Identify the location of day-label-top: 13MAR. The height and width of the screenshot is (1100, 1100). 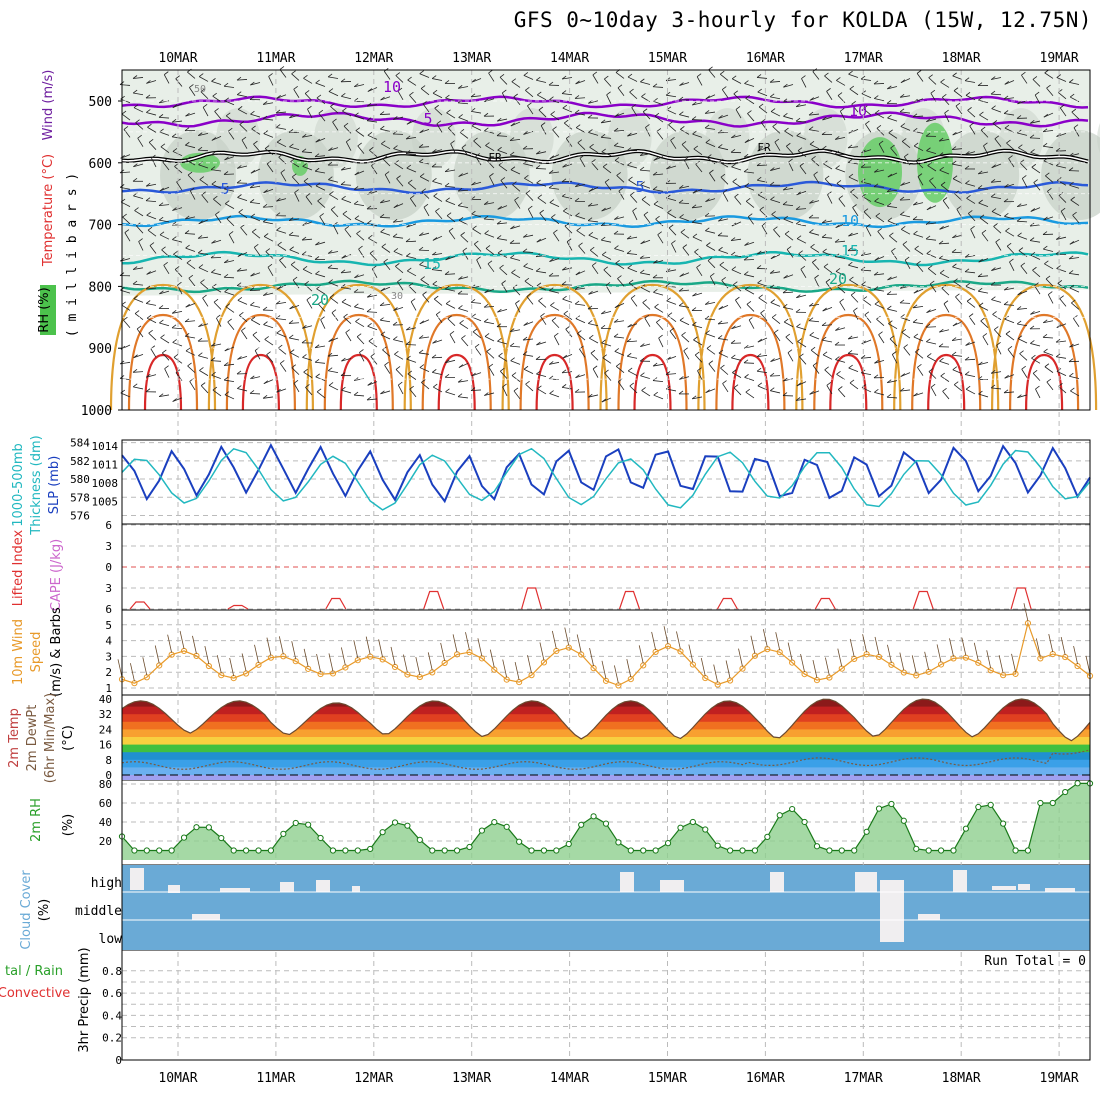
(471, 58).